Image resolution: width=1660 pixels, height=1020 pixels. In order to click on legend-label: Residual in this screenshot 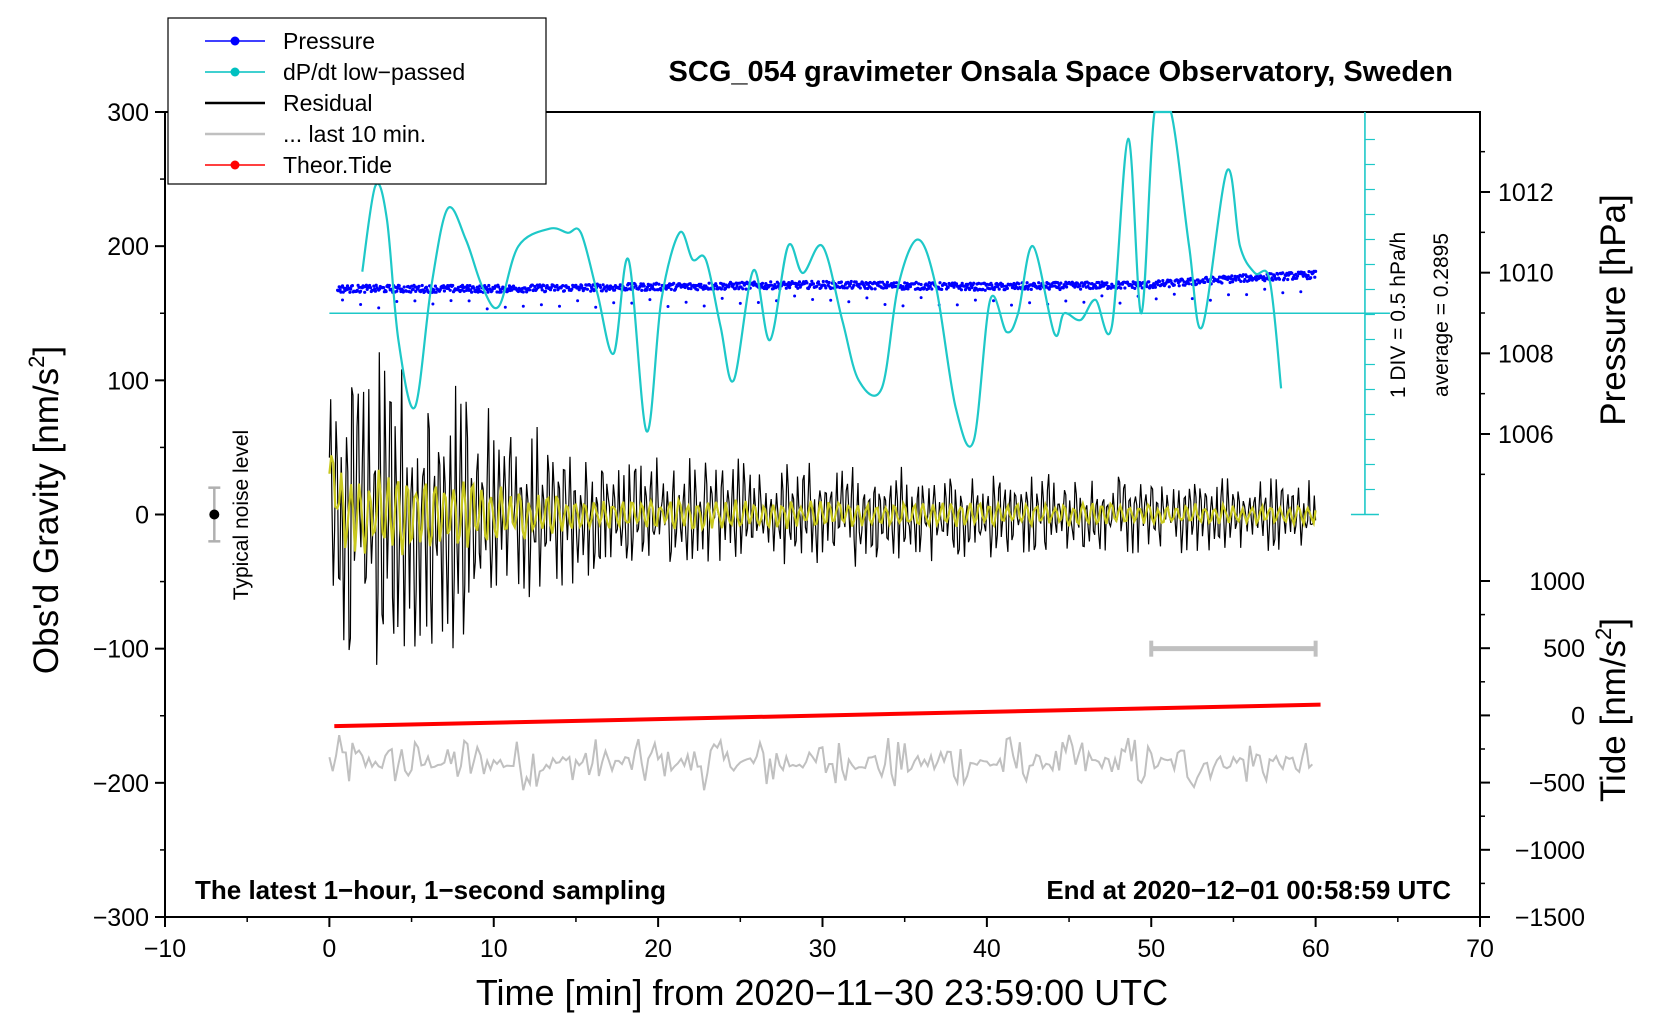, I will do `click(328, 103)`.